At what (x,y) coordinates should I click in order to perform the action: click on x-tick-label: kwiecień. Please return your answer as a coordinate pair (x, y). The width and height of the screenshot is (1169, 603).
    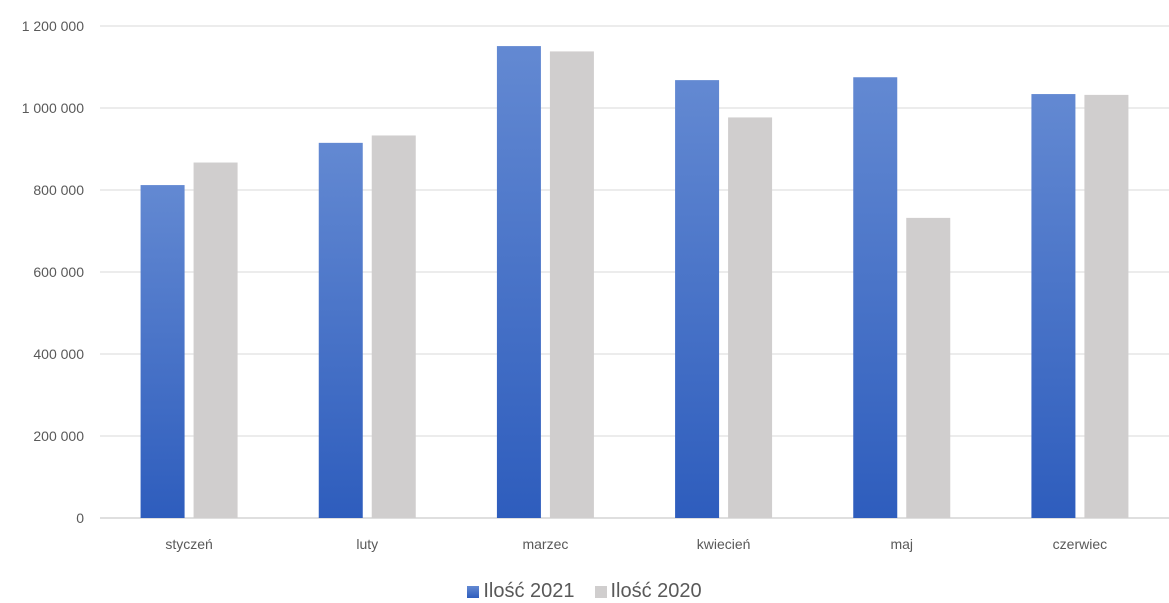
    Looking at the image, I should click on (724, 544).